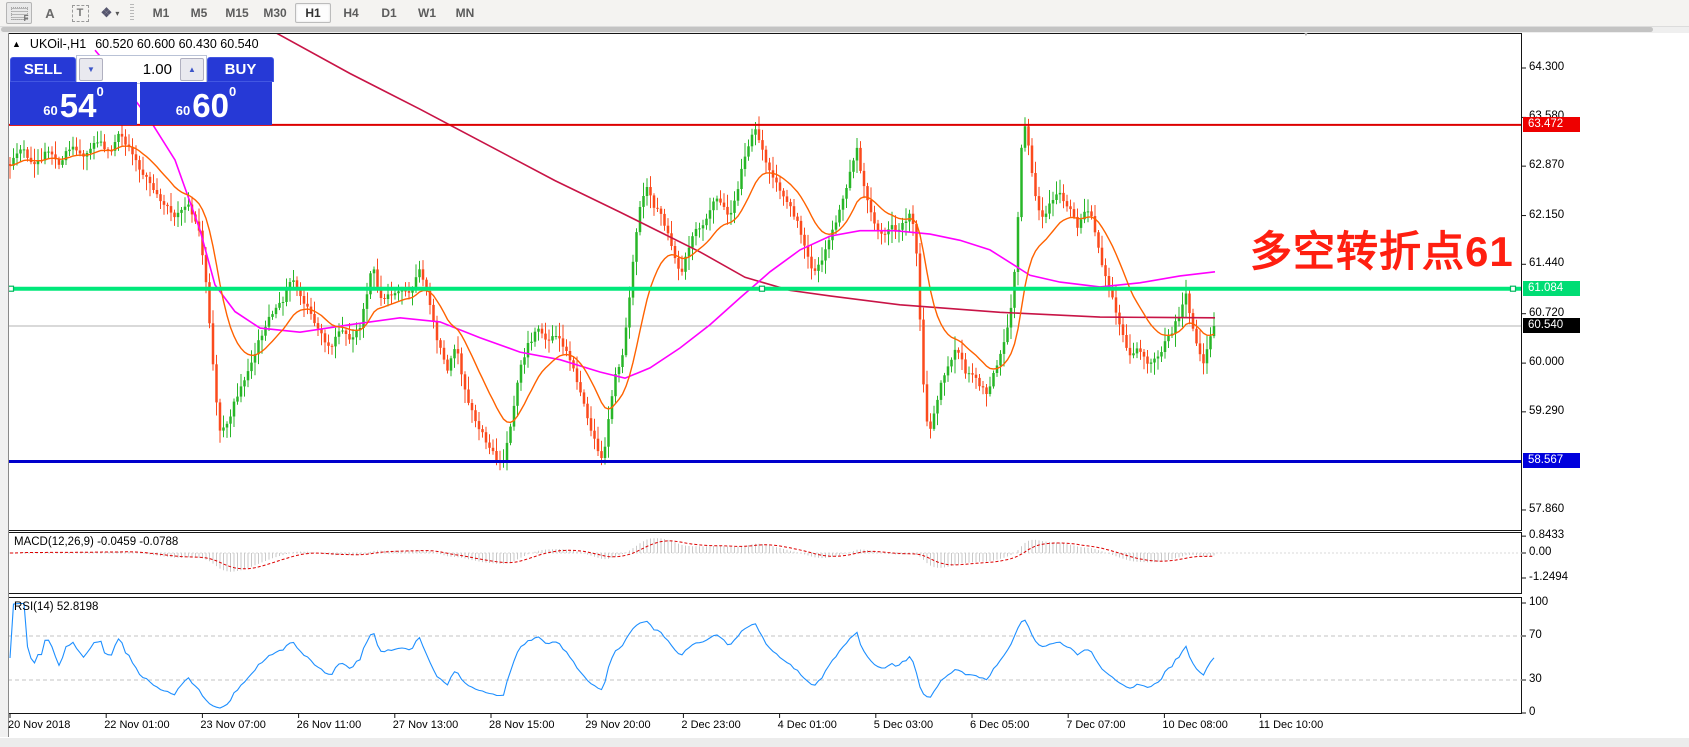  What do you see at coordinates (50, 13) in the screenshot?
I see `letter-a-icon: A` at bounding box center [50, 13].